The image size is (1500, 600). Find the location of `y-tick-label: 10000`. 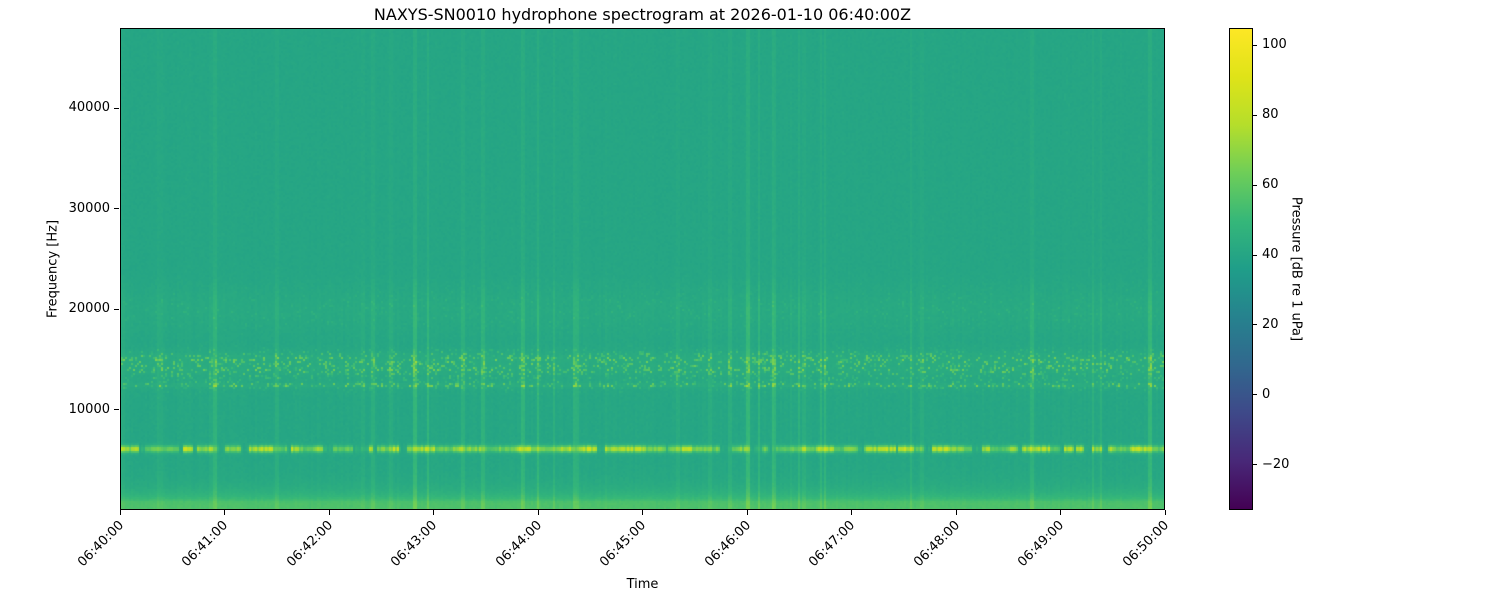

y-tick-label: 10000 is located at coordinates (89, 409).